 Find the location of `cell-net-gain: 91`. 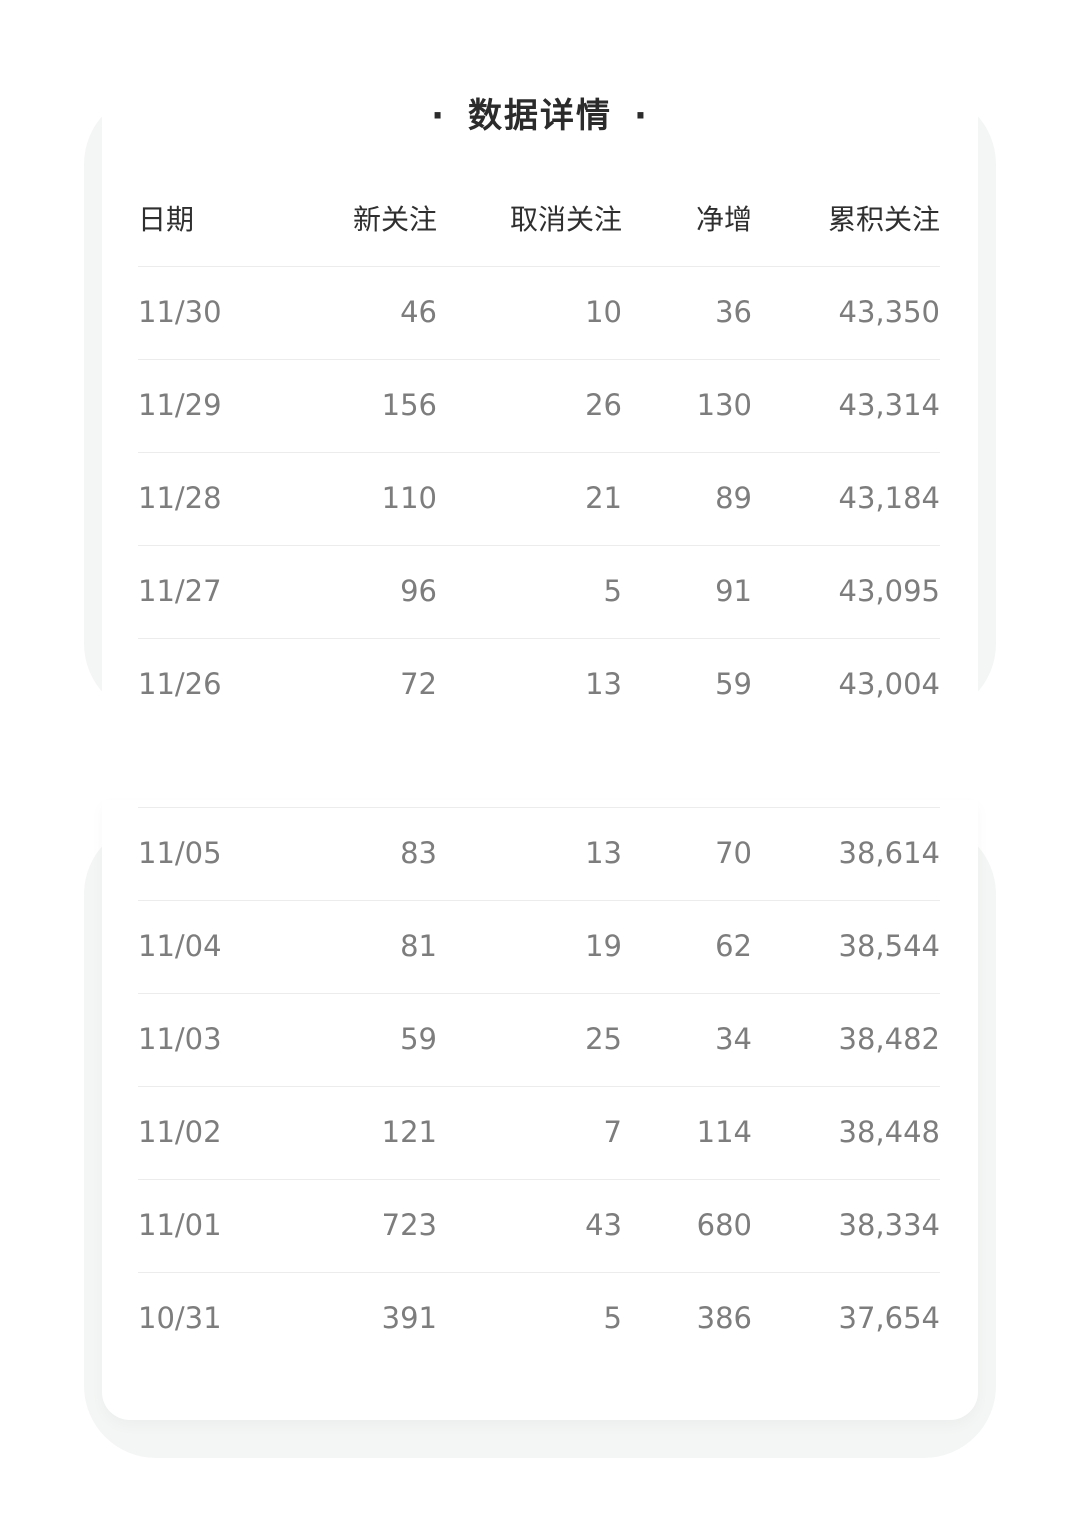

cell-net-gain: 91 is located at coordinates (733, 591).